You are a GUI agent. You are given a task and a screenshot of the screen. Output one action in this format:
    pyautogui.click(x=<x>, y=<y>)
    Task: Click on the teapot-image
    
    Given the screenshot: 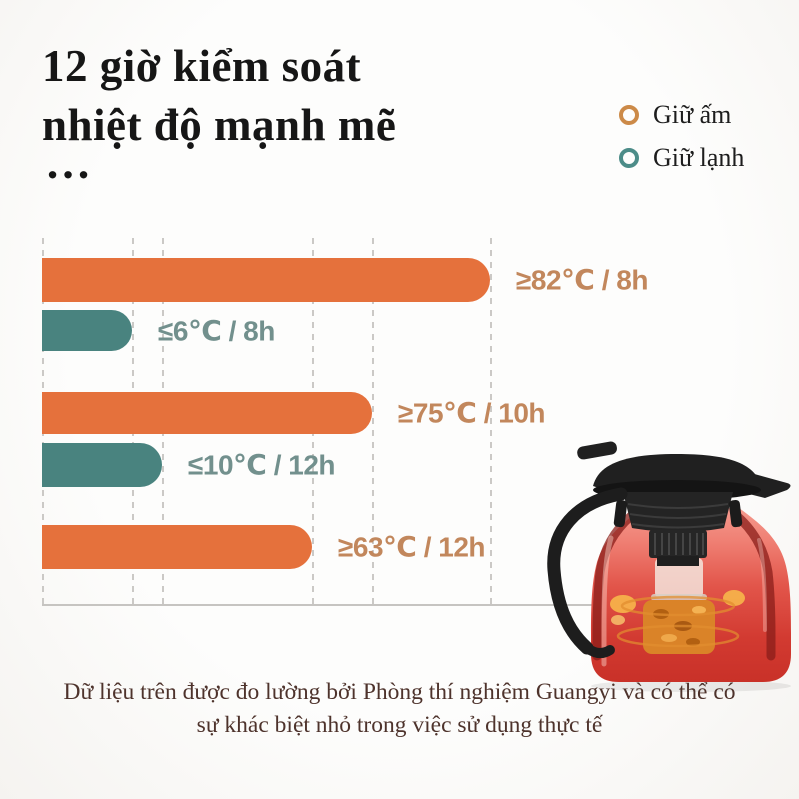 What is the action you would take?
    pyautogui.click(x=669, y=566)
    